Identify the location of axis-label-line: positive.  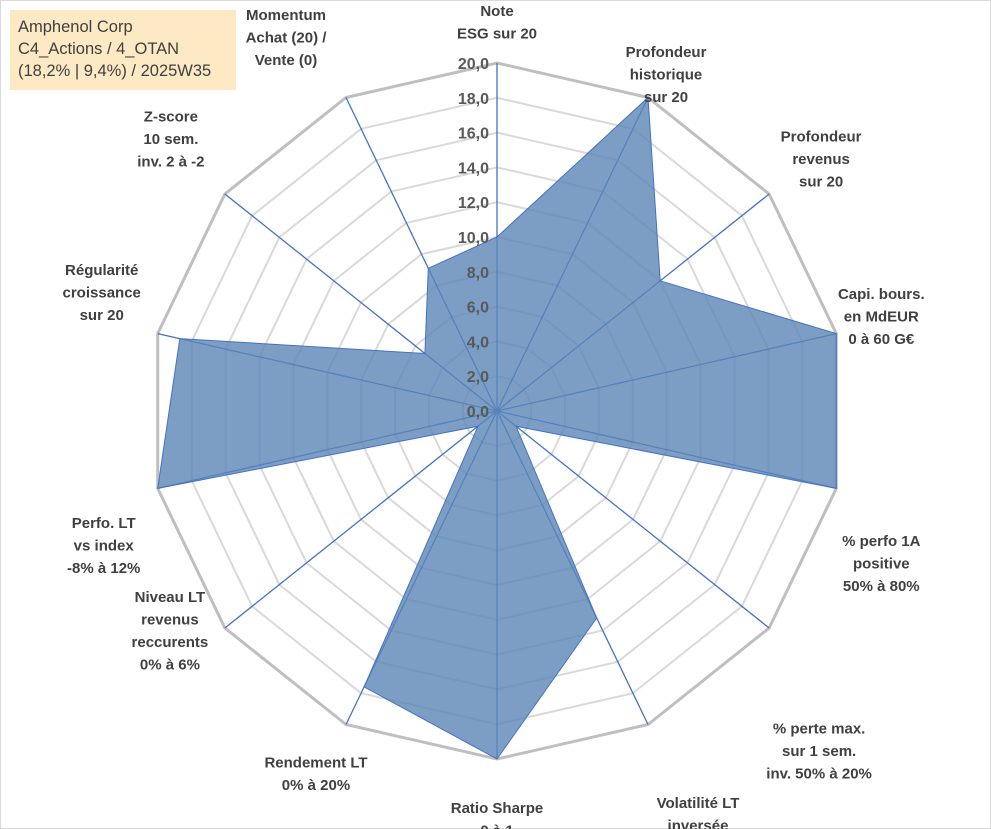
(881, 563).